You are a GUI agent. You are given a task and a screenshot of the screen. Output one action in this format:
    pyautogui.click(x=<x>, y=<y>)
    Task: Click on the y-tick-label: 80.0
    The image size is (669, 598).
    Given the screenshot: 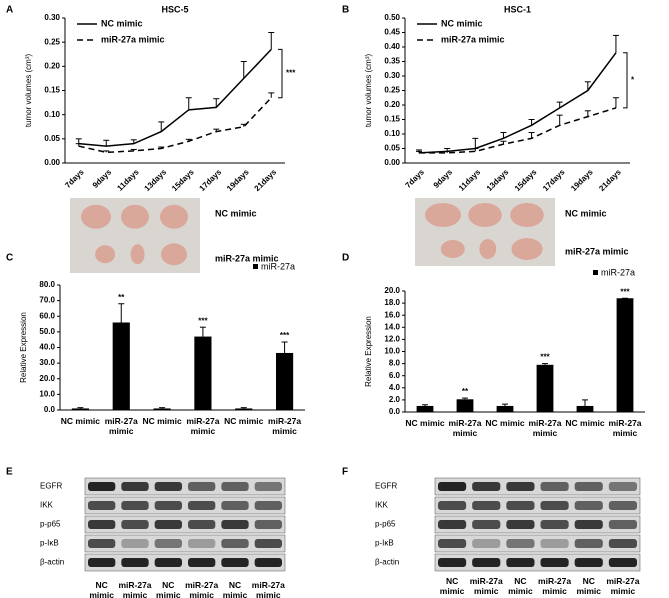 What is the action you would take?
    pyautogui.click(x=47, y=284)
    